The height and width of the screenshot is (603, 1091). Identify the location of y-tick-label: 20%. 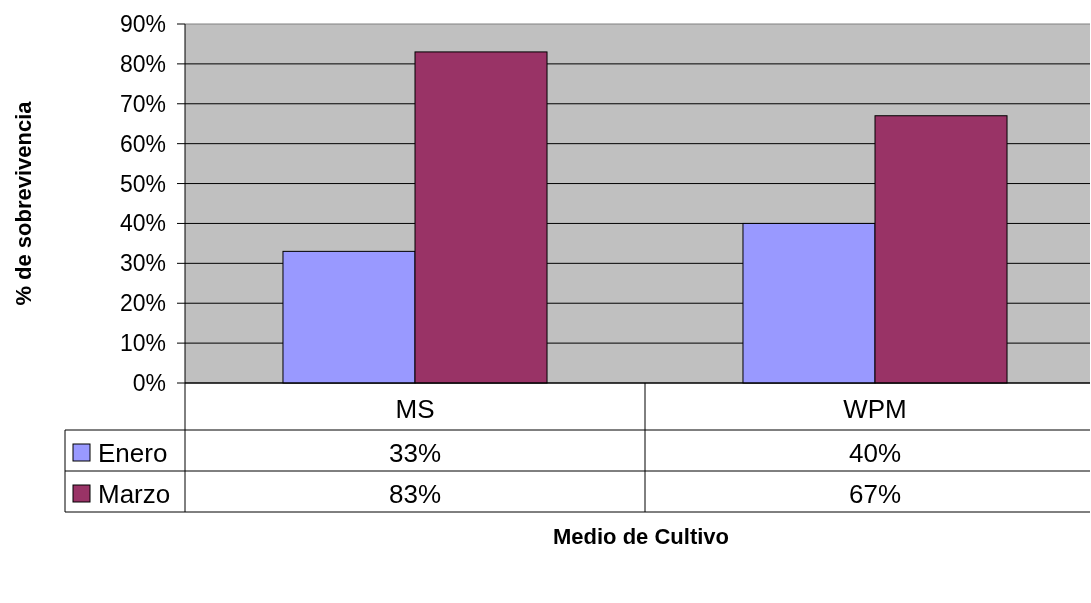
(142, 303).